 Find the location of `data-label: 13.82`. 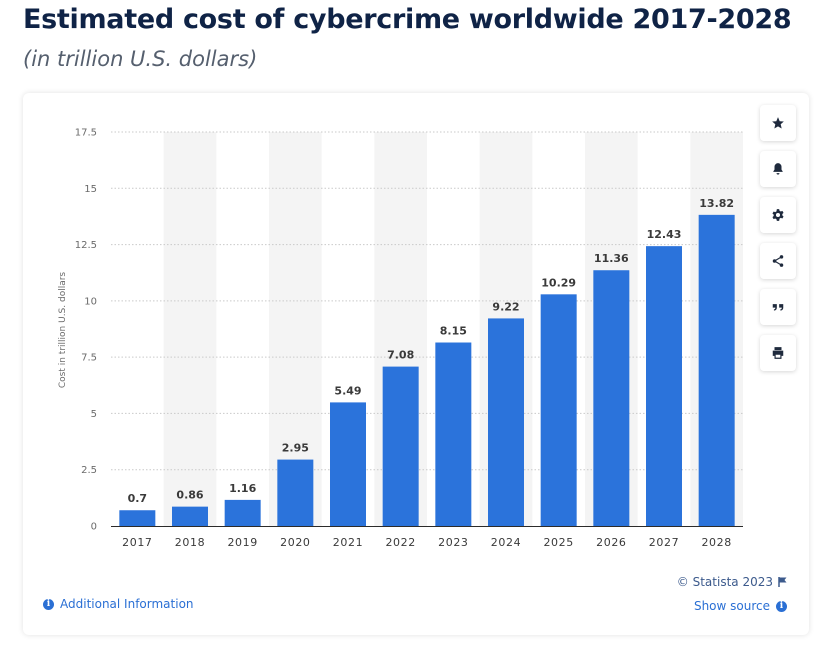

data-label: 13.82 is located at coordinates (716, 203).